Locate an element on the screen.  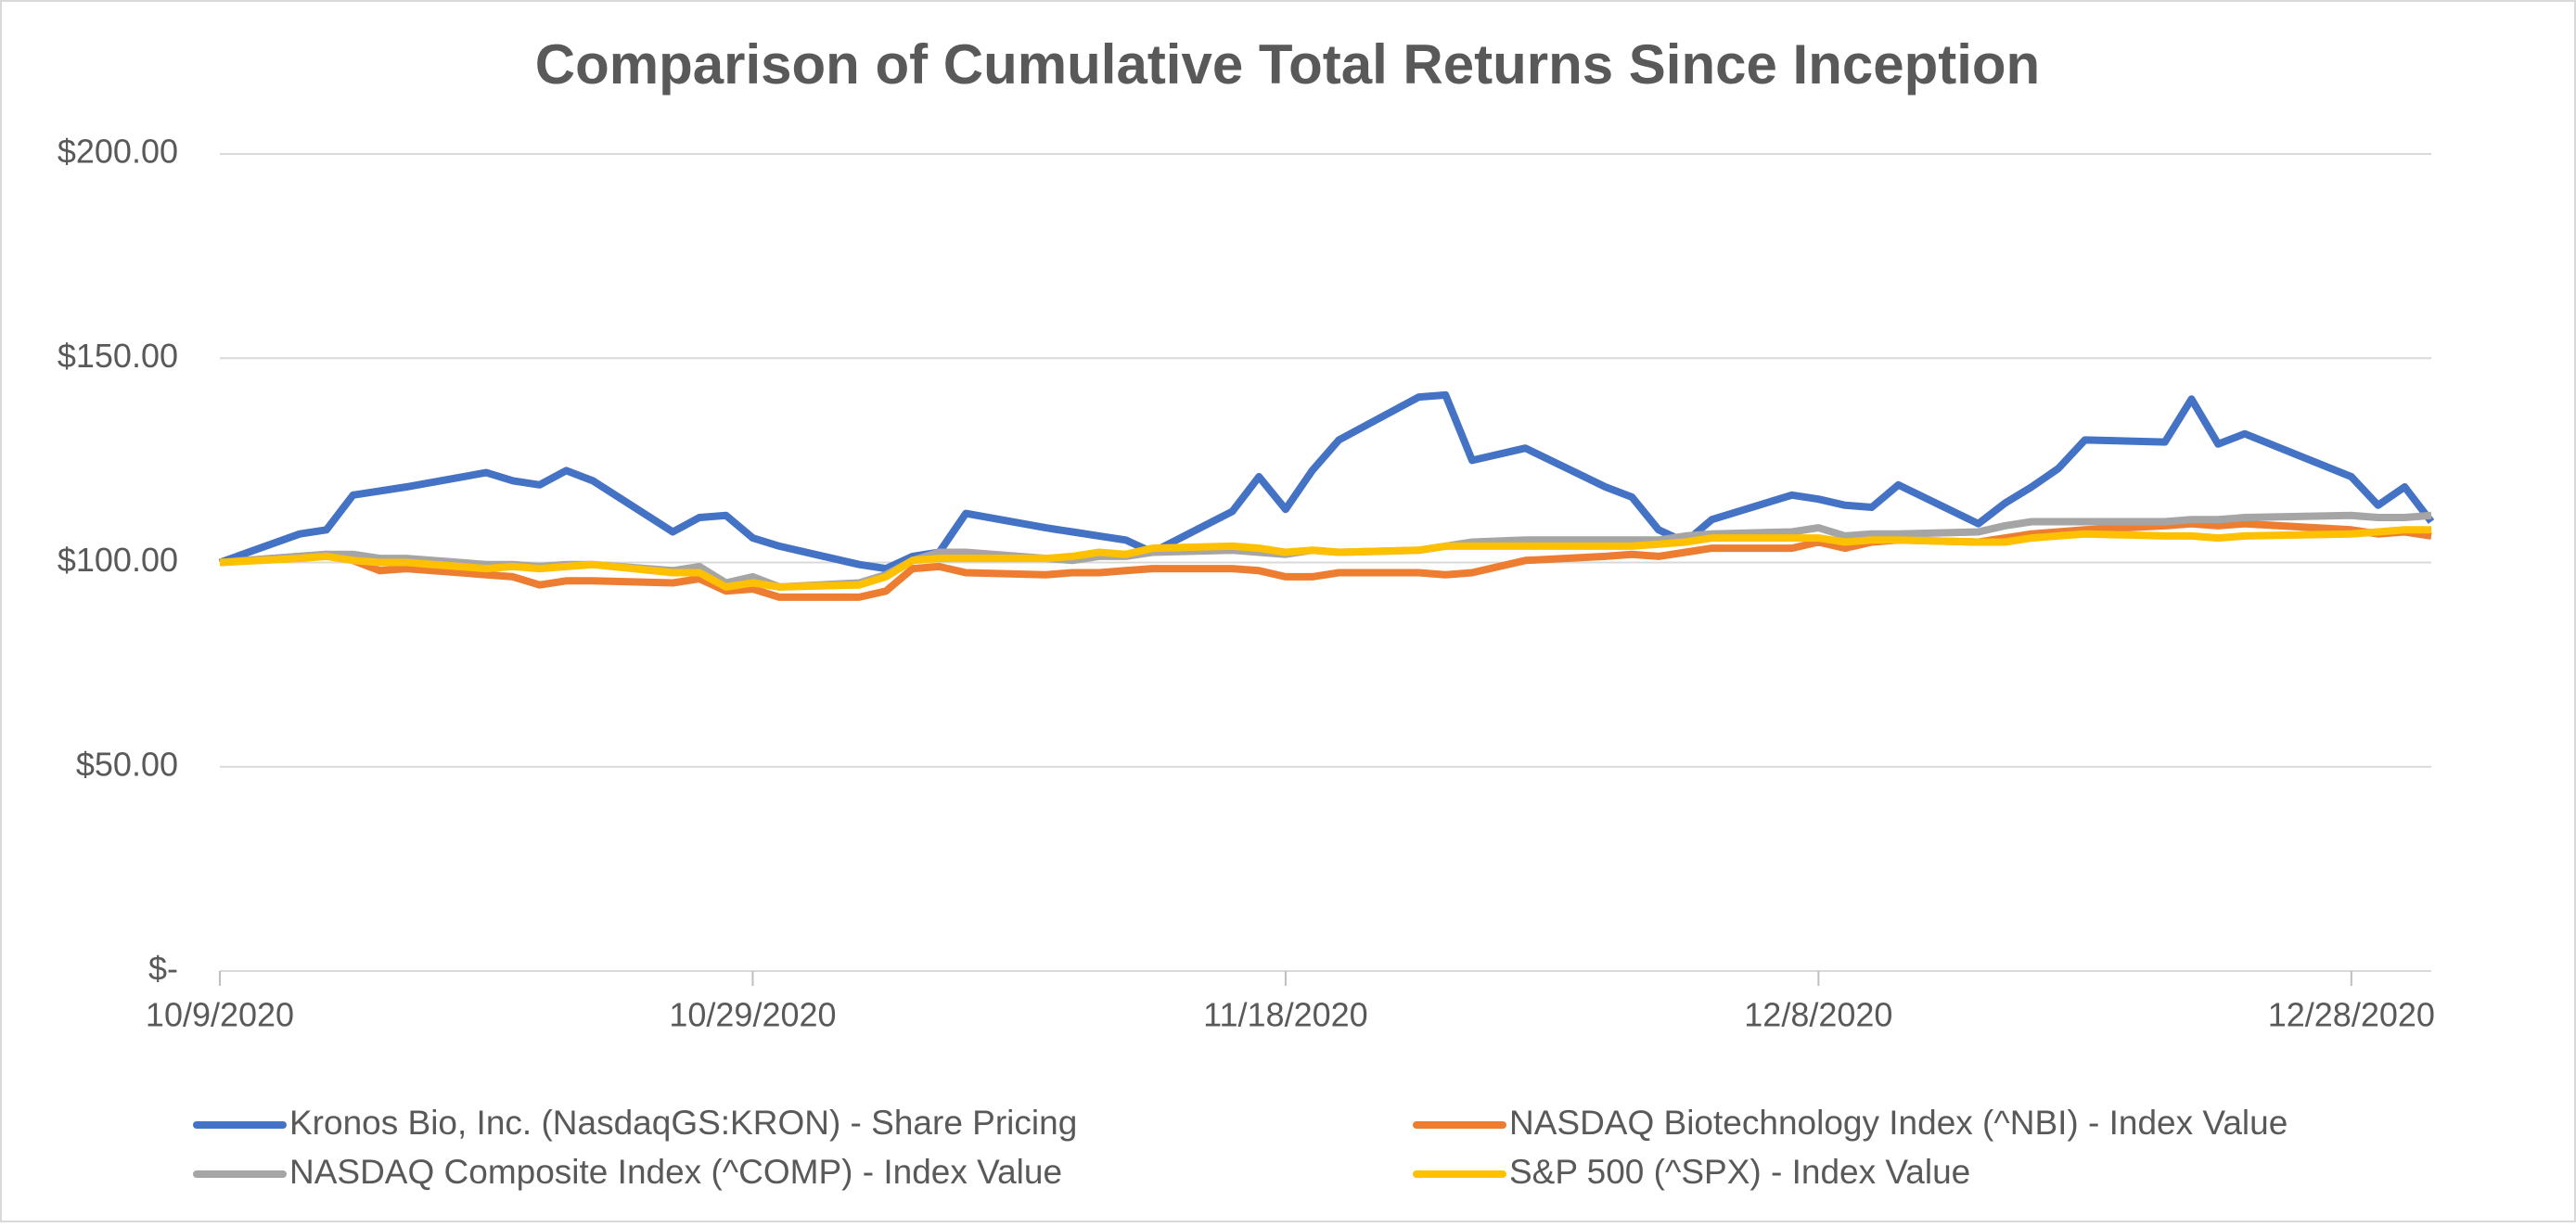
y-tick-label: $150.00 is located at coordinates (118, 356).